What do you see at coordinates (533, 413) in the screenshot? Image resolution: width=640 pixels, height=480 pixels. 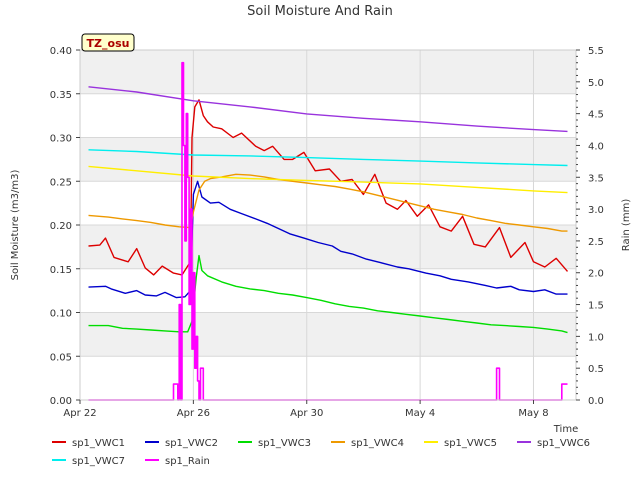 I see `x-tick-label: May 8` at bounding box center [533, 413].